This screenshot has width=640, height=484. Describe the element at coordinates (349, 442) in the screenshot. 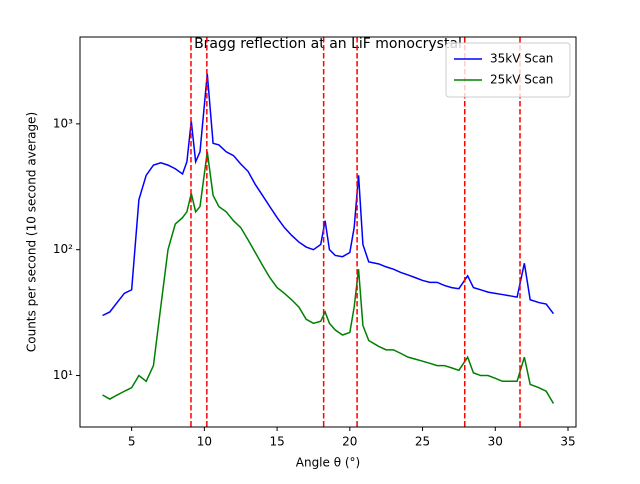

I see `x-tick-label: 20` at that location.